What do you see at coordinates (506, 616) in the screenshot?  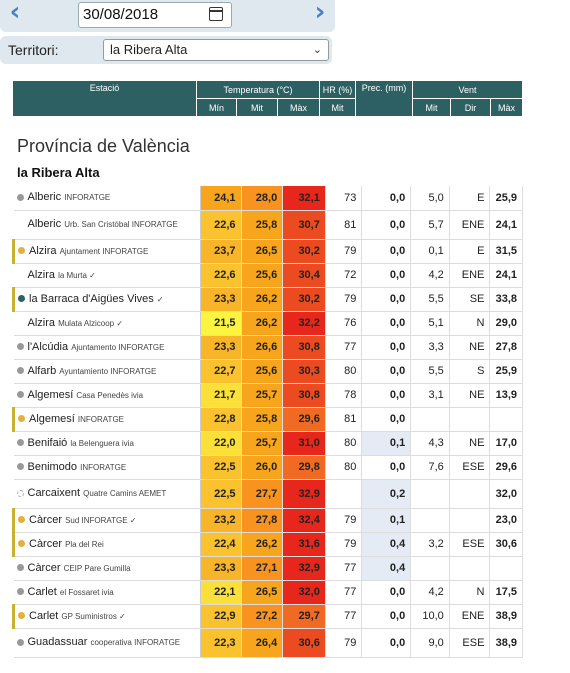 I see `wind-max-cell: 38,9` at bounding box center [506, 616].